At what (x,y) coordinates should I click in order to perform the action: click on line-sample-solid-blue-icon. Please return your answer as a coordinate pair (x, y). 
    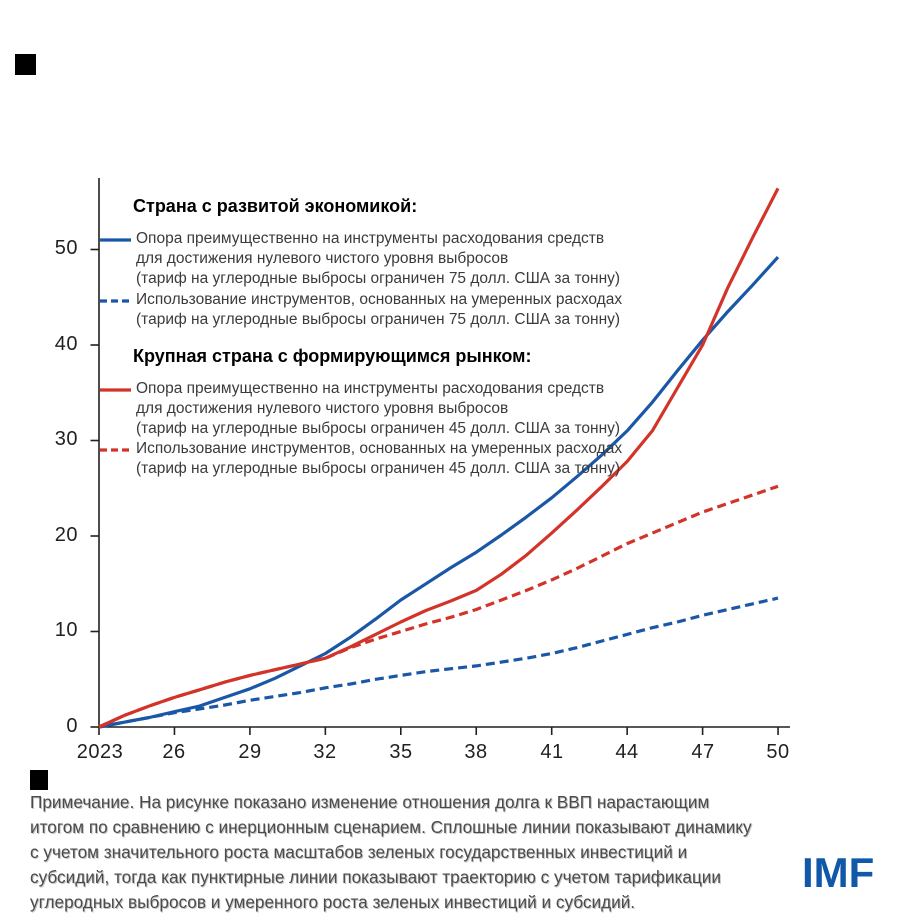
    Looking at the image, I should click on (115, 240).